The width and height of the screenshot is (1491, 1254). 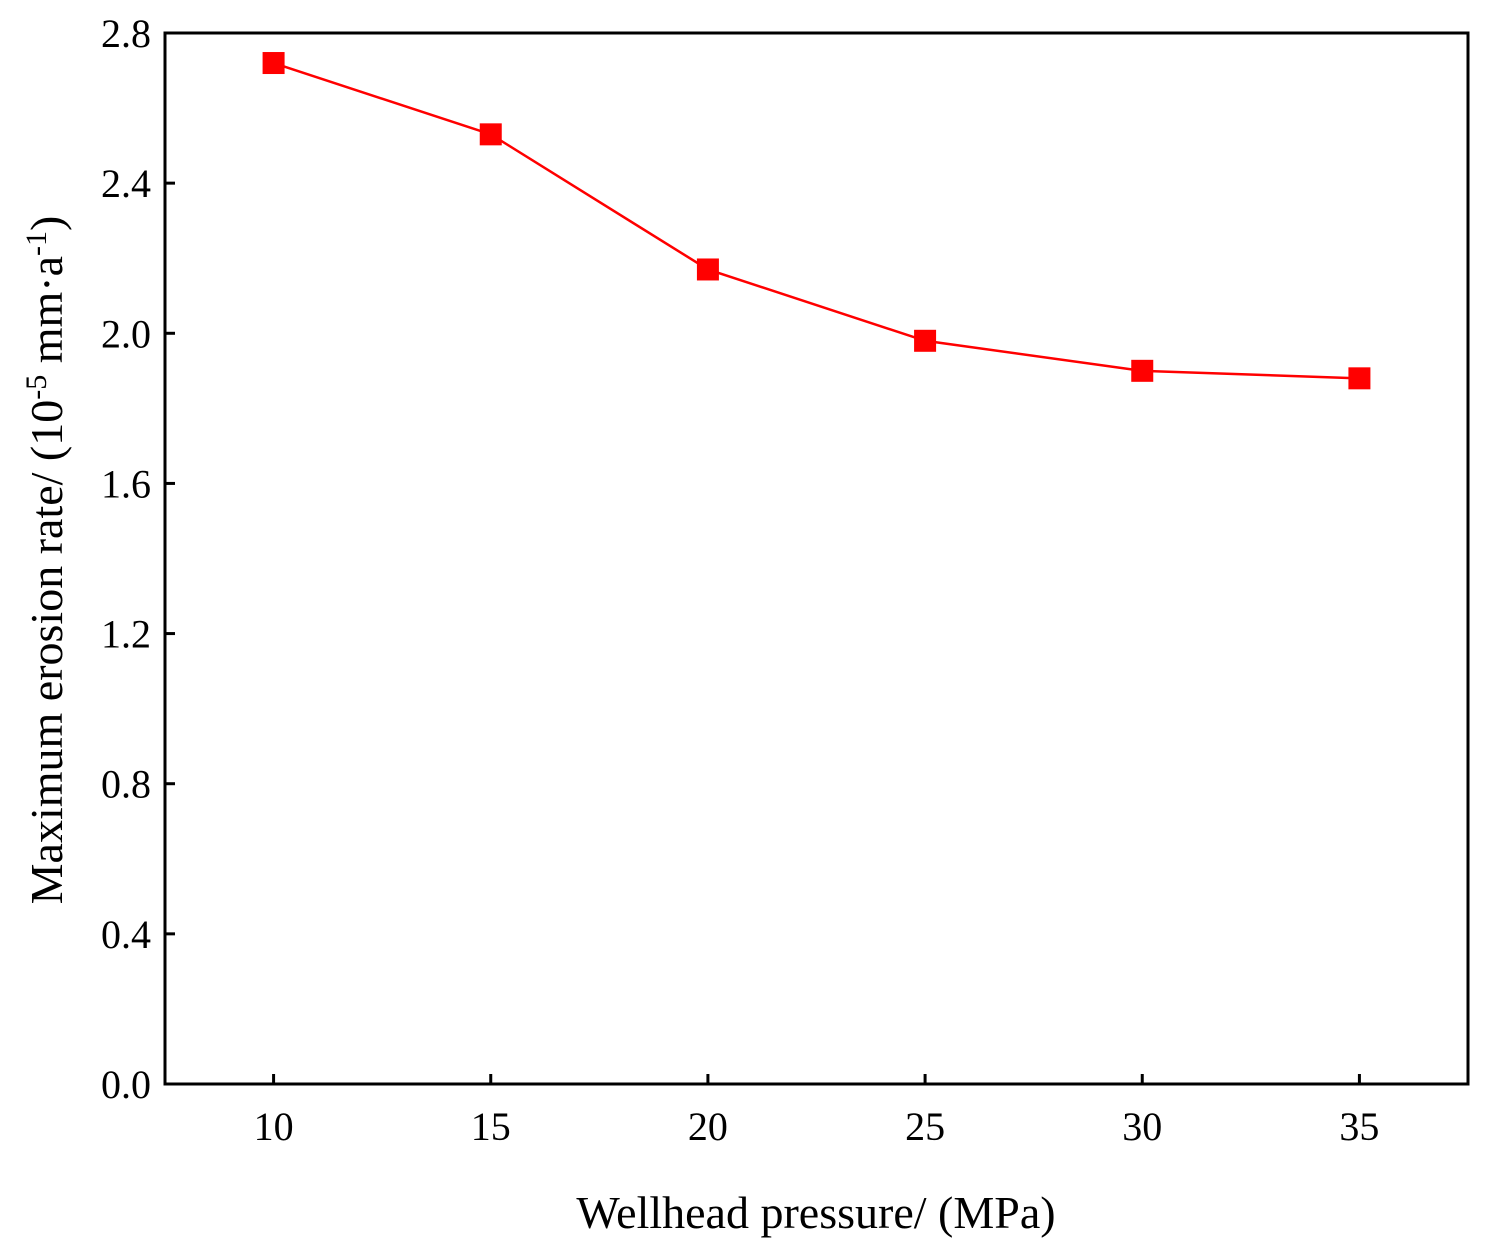 I want to click on x-tick-label: 35, so click(x=1359, y=1126).